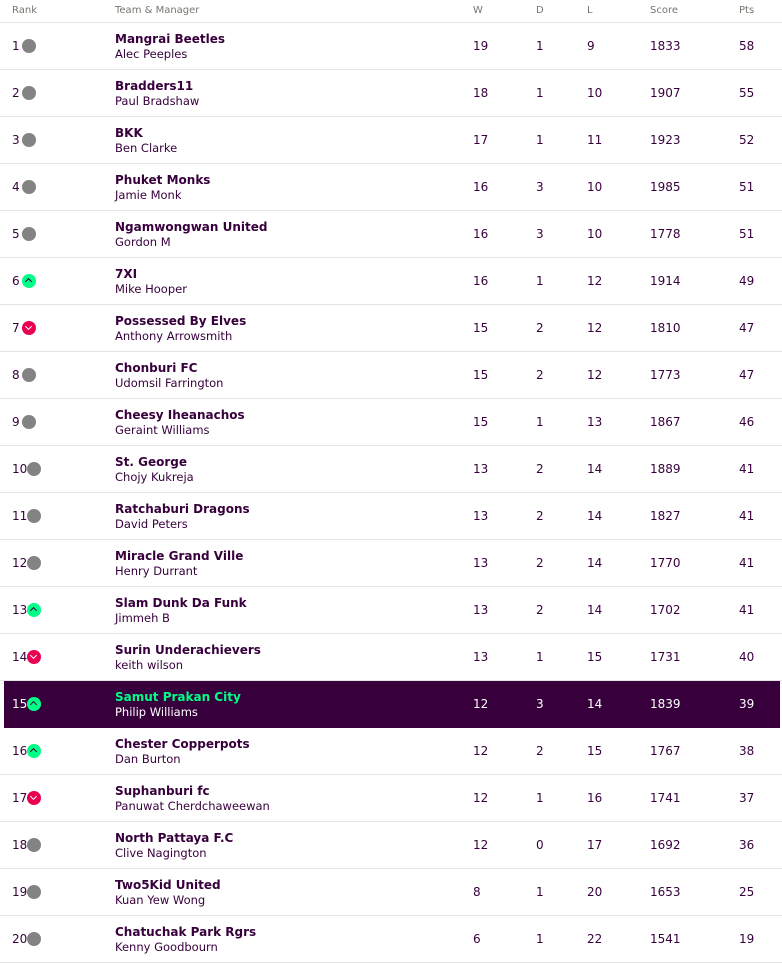 The height and width of the screenshot is (964, 782). Describe the element at coordinates (179, 556) in the screenshot. I see `team-name-link: Miracle Grand Ville` at that location.